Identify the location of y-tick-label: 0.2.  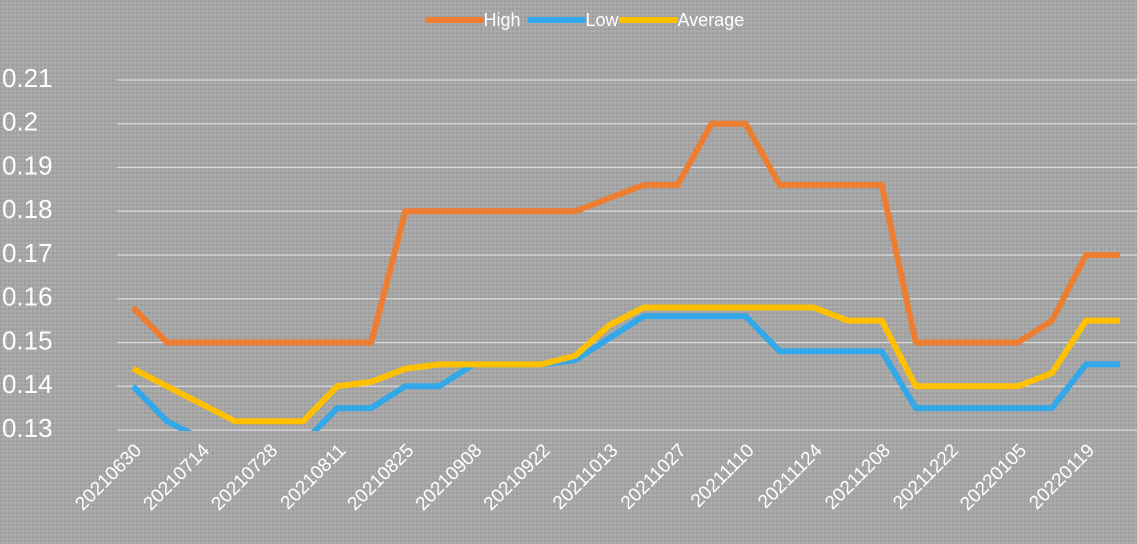
(20, 122).